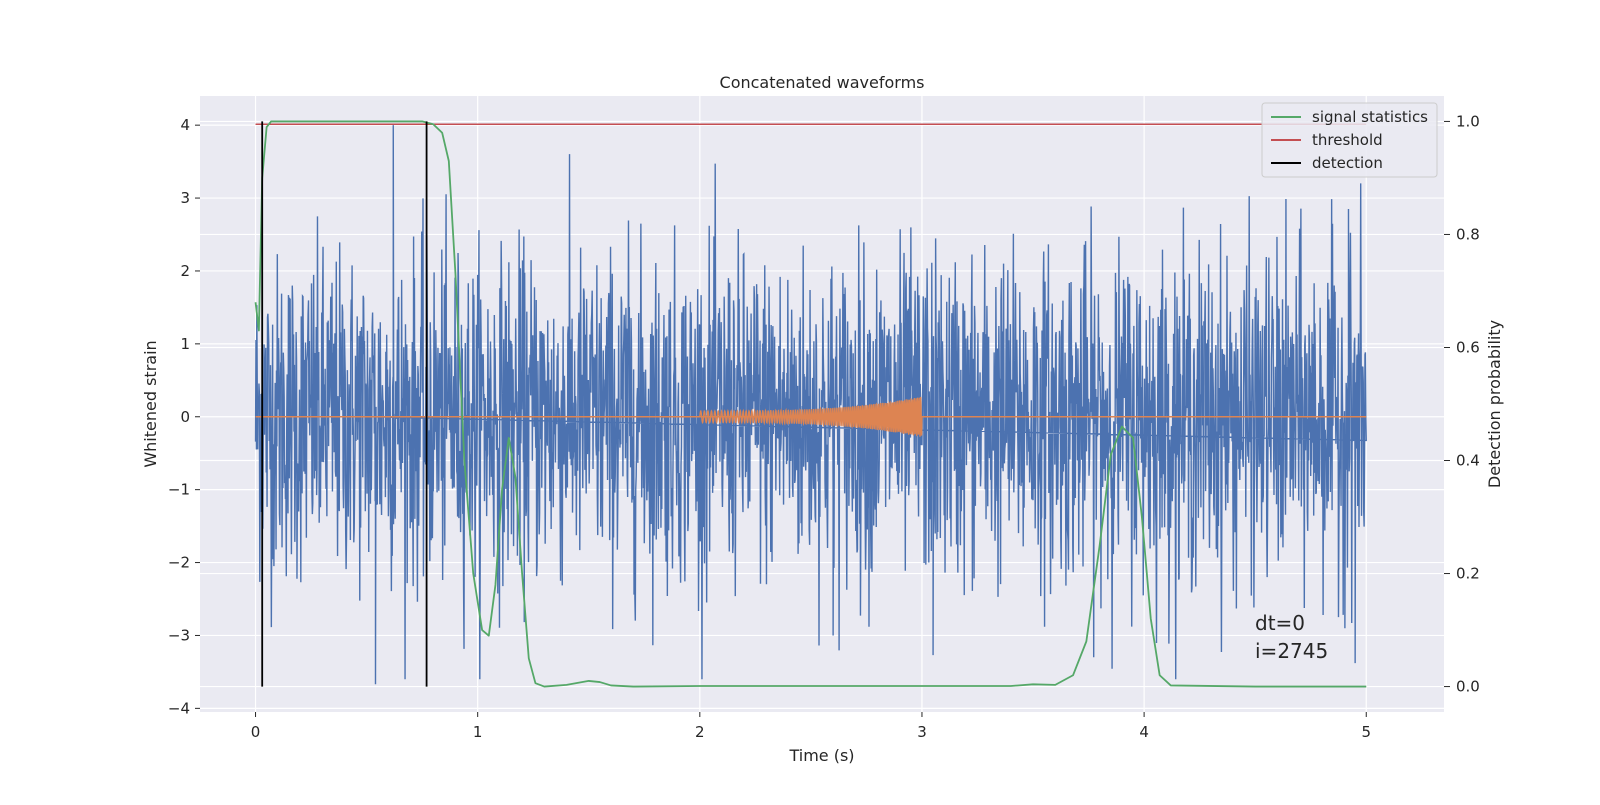 This screenshot has width=1600, height=805. I want to click on y-tick-label: 2, so click(185, 271).